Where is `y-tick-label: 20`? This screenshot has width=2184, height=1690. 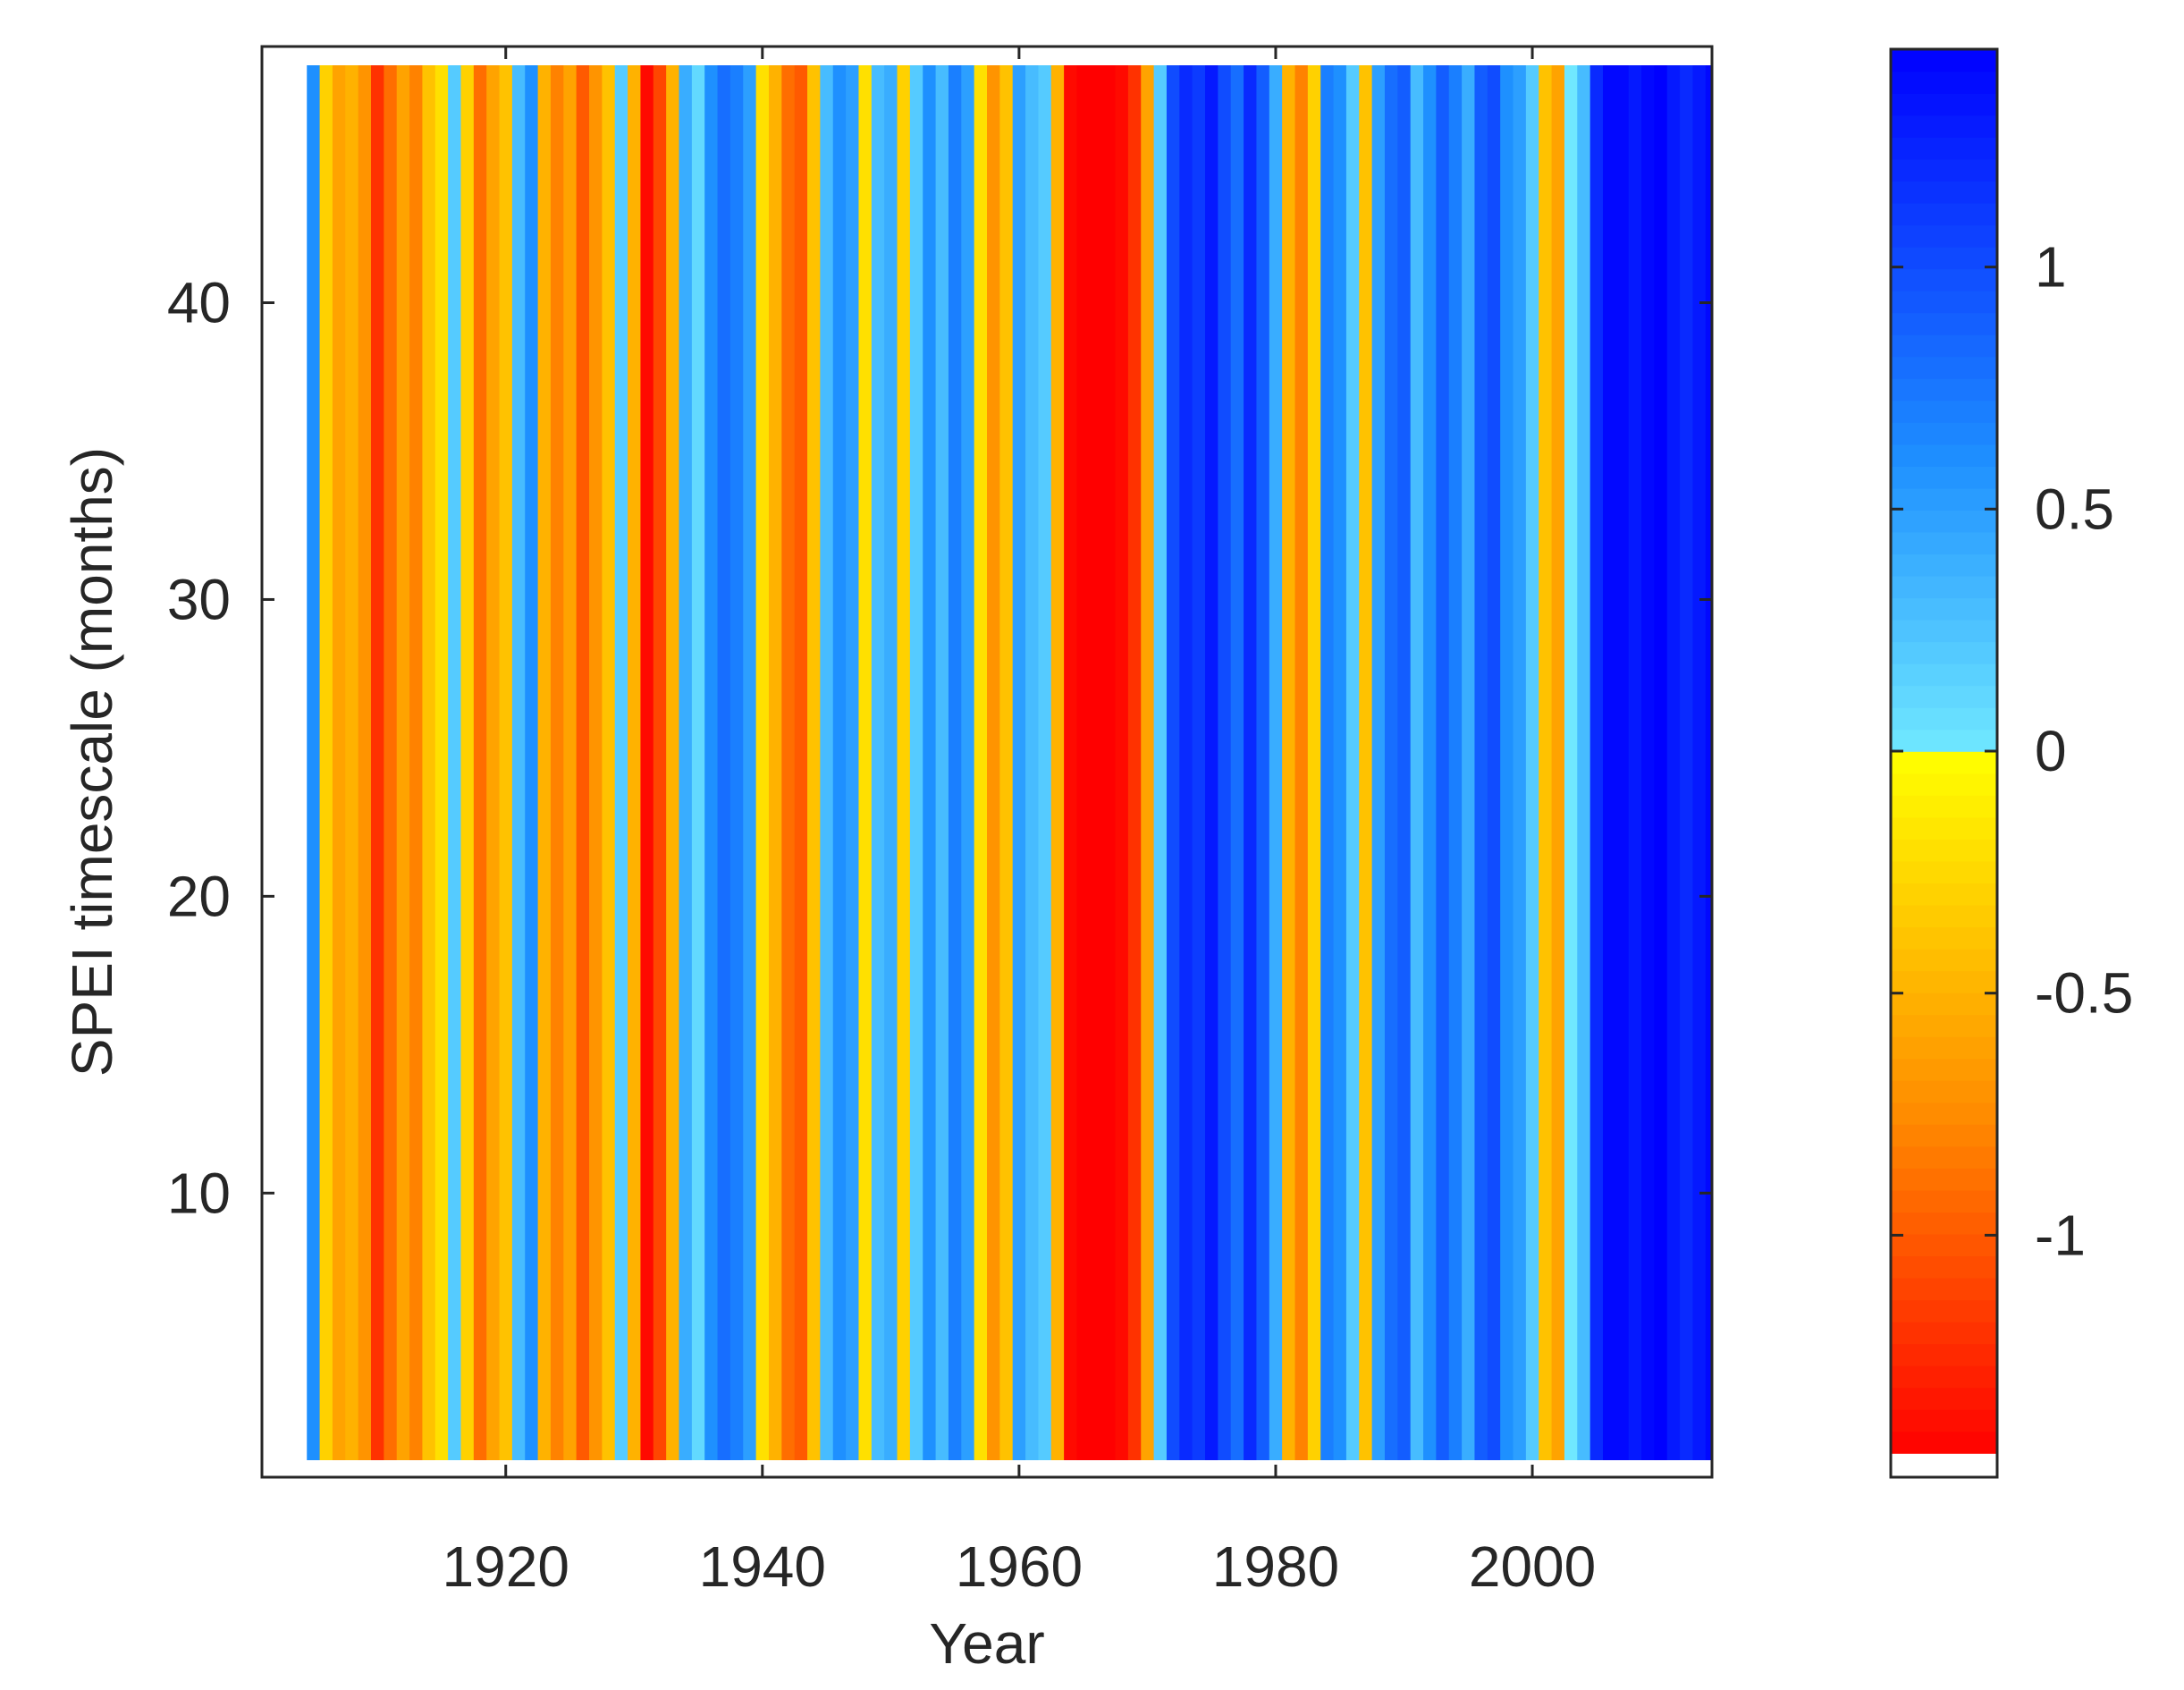
y-tick-label: 20 is located at coordinates (199, 896).